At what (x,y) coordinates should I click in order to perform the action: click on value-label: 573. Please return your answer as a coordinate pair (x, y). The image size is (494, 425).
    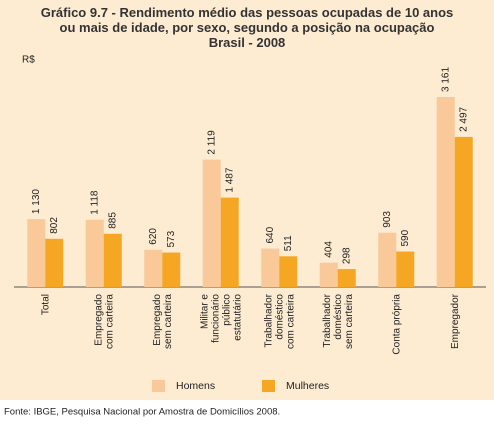
    Looking at the image, I should click on (171, 238).